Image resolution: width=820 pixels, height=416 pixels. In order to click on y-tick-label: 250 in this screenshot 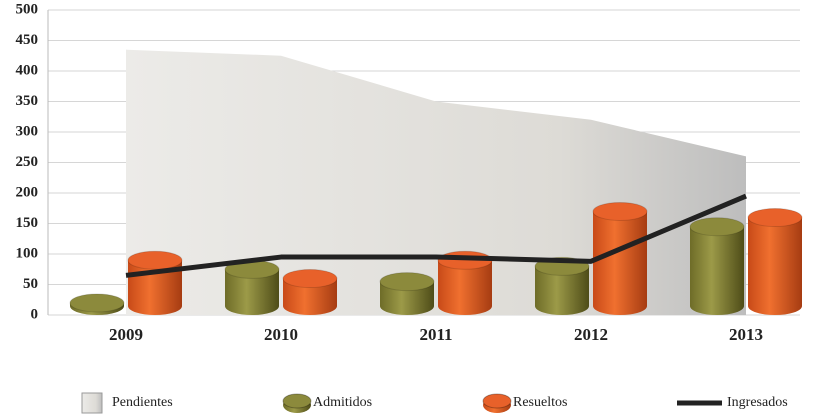, I will do `click(27, 162)`.